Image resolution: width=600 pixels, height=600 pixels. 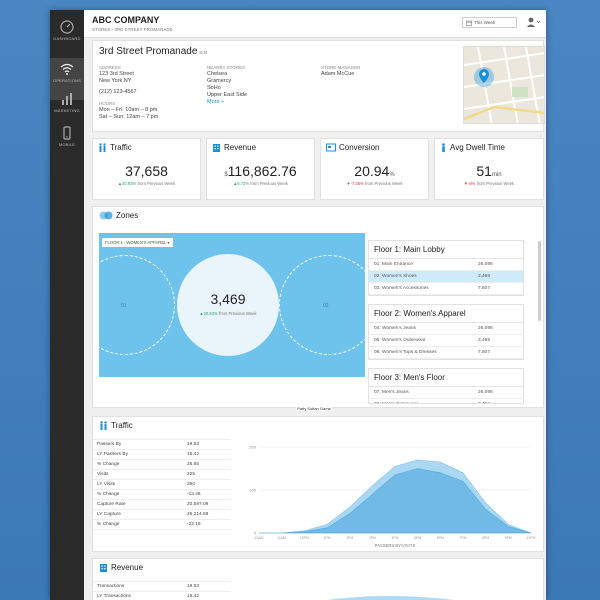 I want to click on zone-row: 03: Women's Accessories 7,607, so click(x=446, y=289).